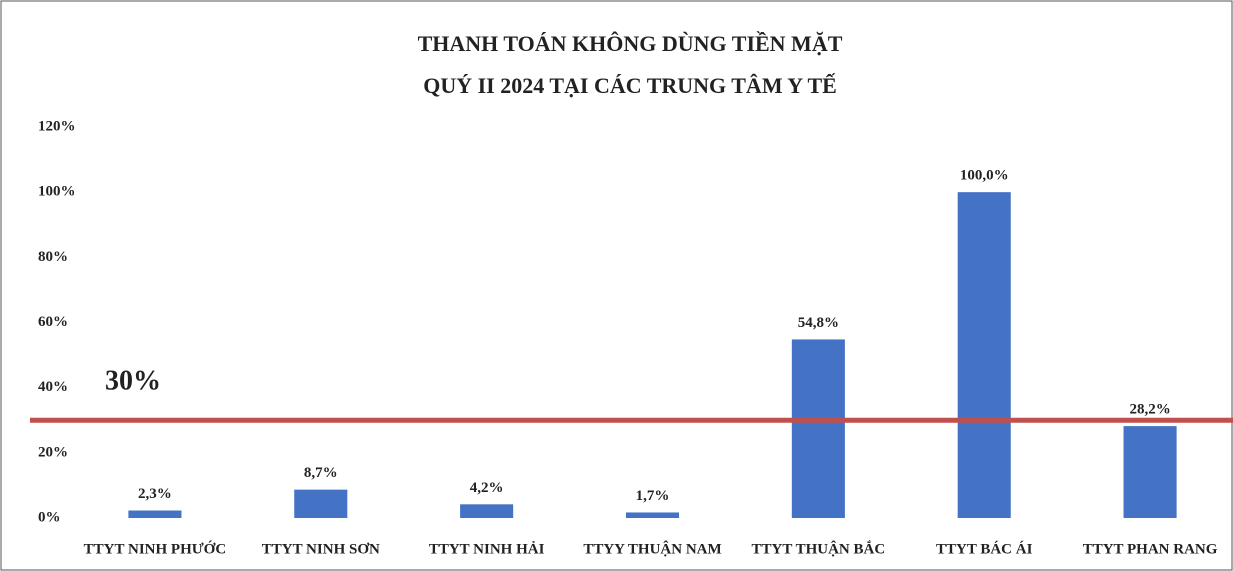  Describe the element at coordinates (57, 126) in the screenshot. I see `y-tick-label: 120%` at that location.